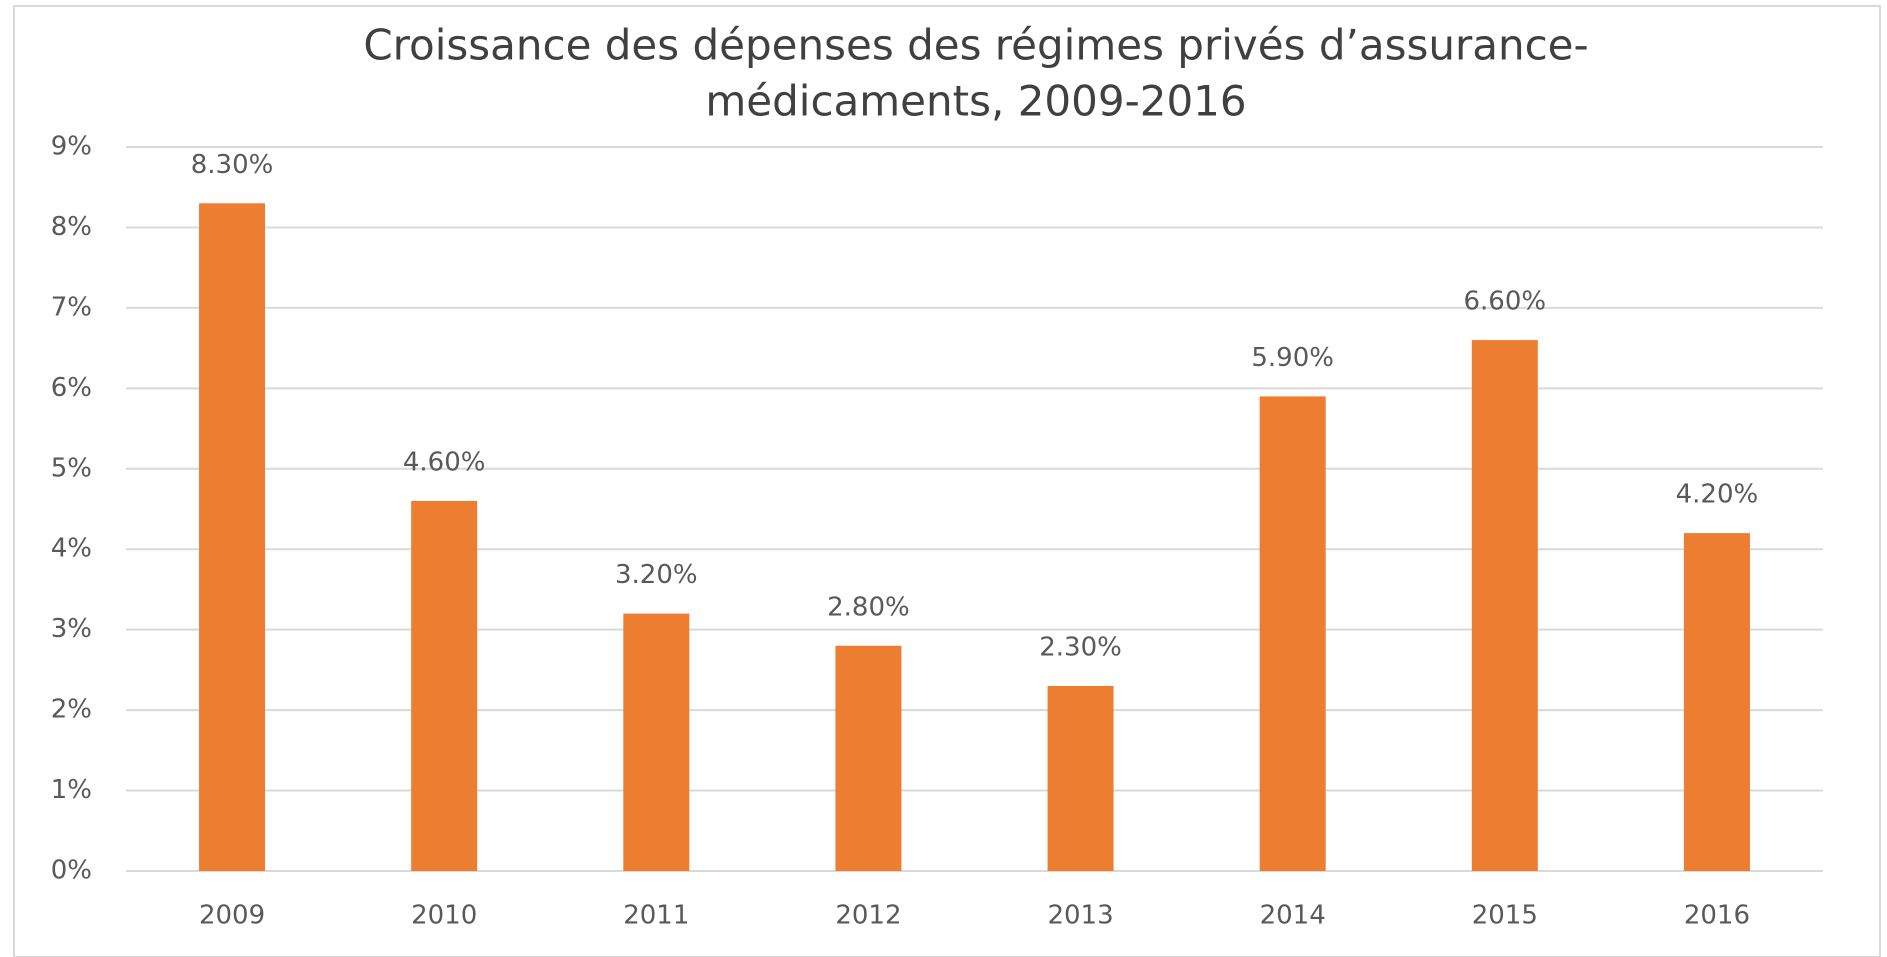 The image size is (1887, 957). Describe the element at coordinates (71, 549) in the screenshot. I see `y-tick-label: 4%` at that location.